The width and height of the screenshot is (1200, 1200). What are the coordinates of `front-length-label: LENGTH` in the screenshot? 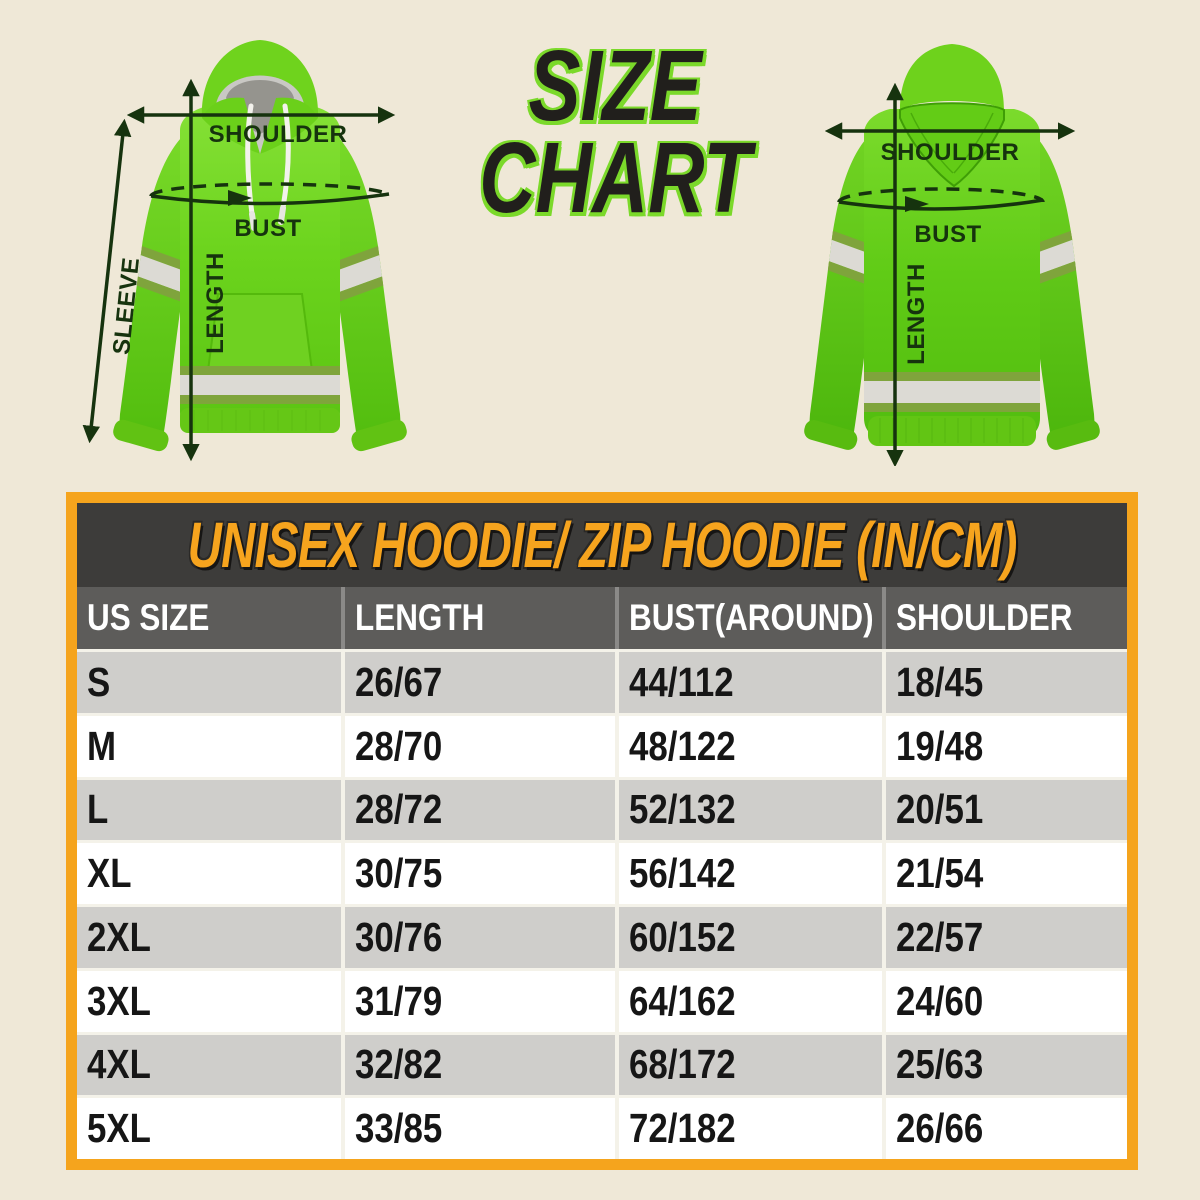 It's located at (215, 303).